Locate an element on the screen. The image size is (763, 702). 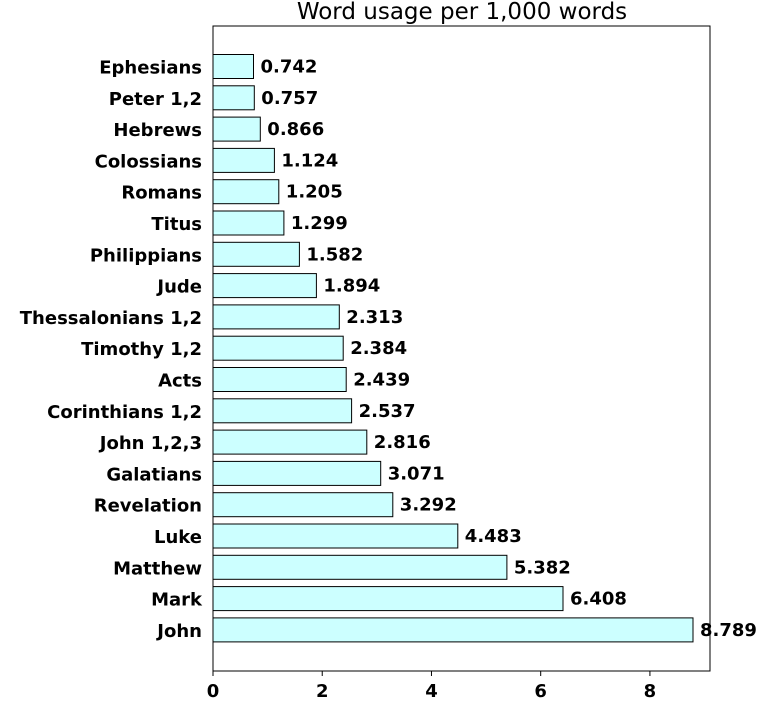
x-axis-ticks-group: 0 2 4 6 8 is located at coordinates (431, 686).